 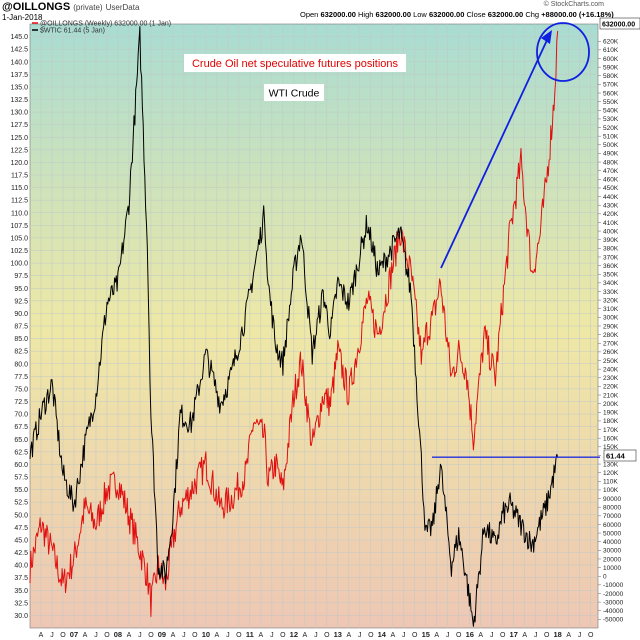 What do you see at coordinates (612, 499) in the screenshot?
I see `y-right-tick-label: 90000` at bounding box center [612, 499].